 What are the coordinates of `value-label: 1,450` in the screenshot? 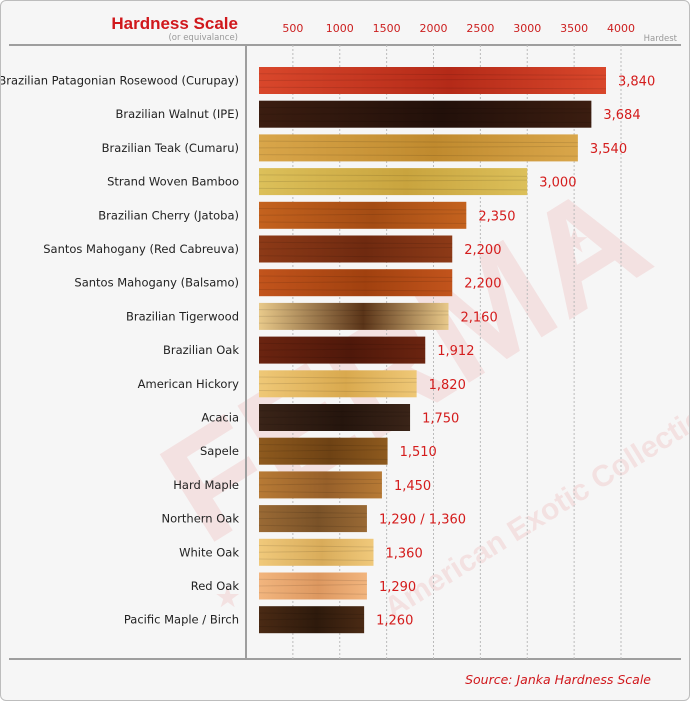 It's located at (412, 486).